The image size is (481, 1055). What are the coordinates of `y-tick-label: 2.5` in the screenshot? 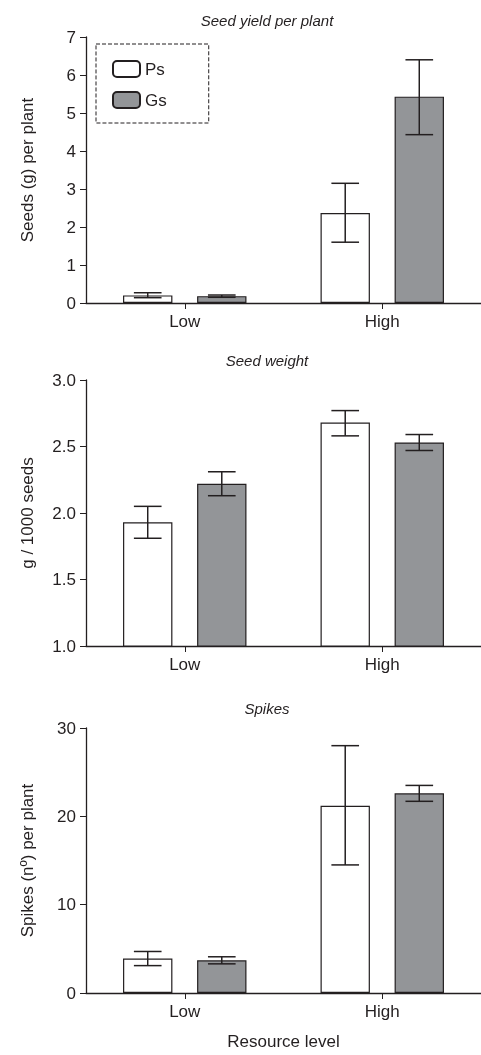 It's located at (64, 446).